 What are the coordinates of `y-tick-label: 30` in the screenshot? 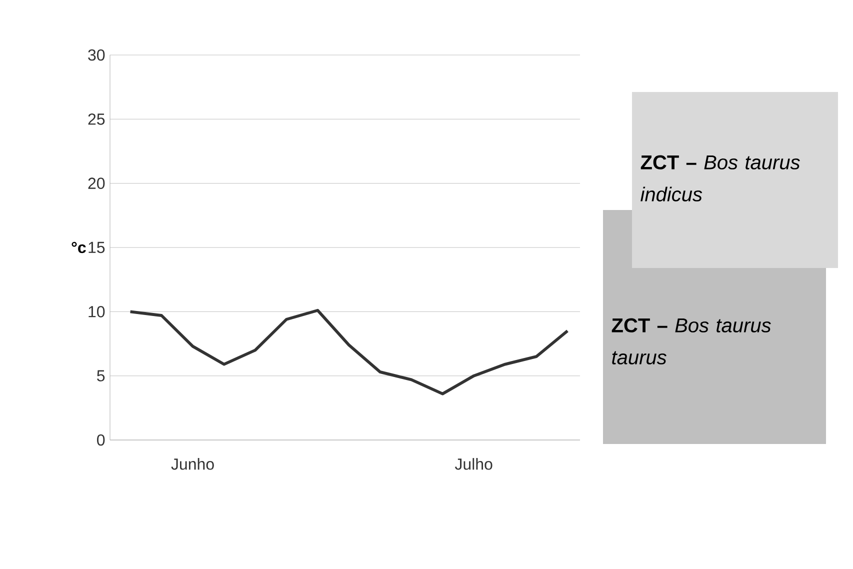 It's located at (96, 55).